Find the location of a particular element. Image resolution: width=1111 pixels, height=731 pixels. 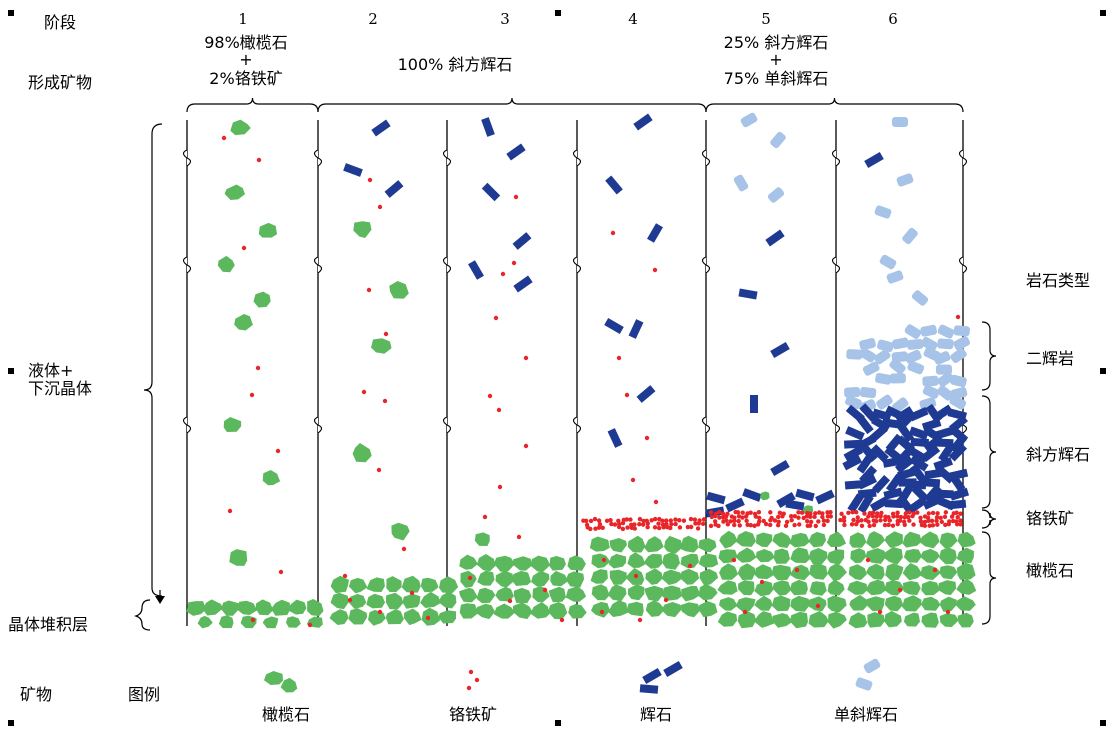

stage1-plus: + is located at coordinates (246, 59).